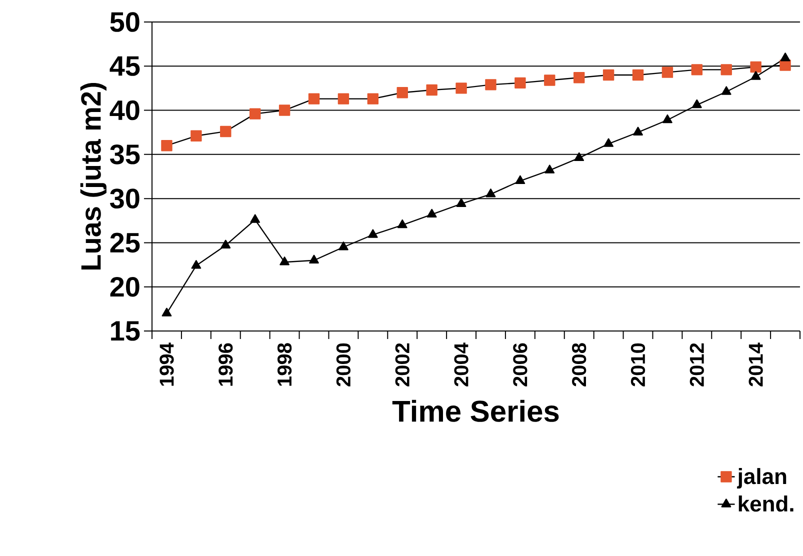 This screenshot has width=803, height=556. I want to click on x-tick-label: 2006, so click(520, 364).